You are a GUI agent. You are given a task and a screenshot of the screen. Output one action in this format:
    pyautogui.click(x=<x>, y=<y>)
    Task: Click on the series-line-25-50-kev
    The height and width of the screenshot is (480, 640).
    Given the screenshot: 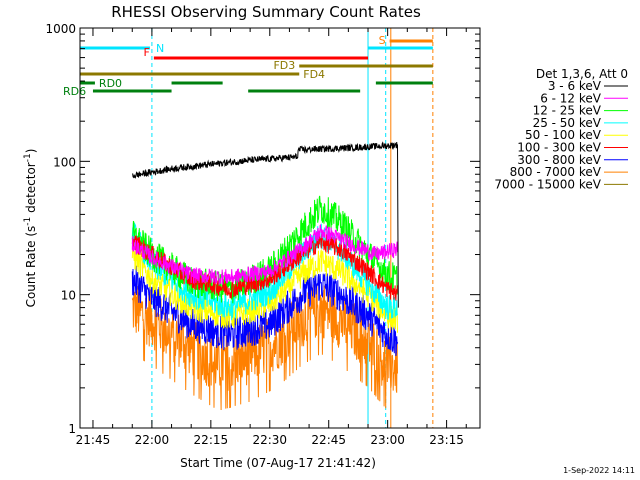 What is the action you would take?
    pyautogui.click(x=264, y=271)
    